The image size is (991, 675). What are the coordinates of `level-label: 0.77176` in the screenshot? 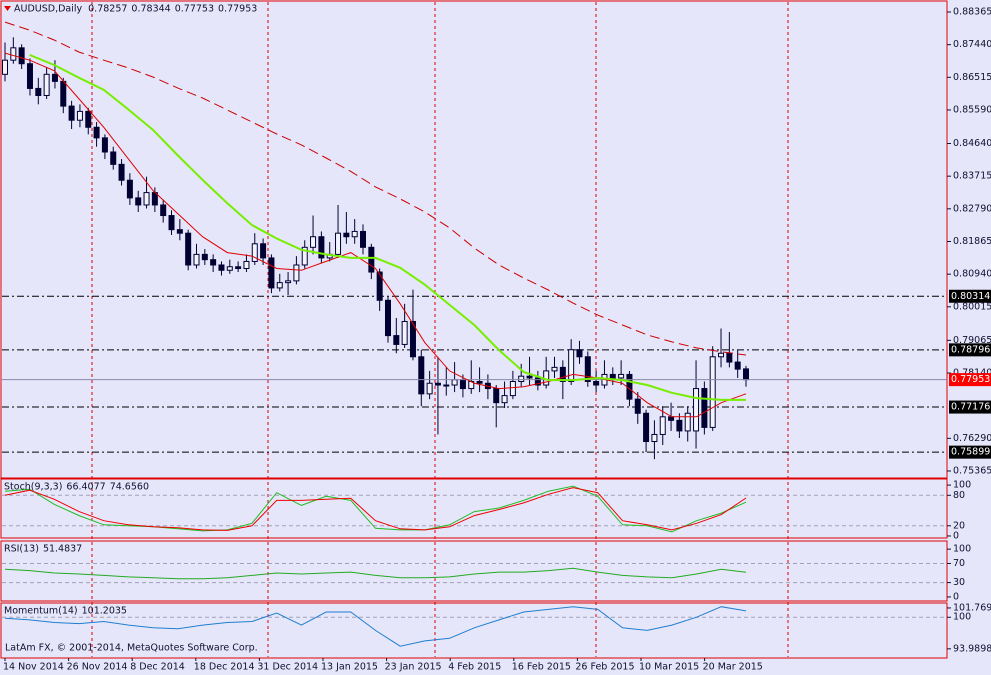 It's located at (970, 407).